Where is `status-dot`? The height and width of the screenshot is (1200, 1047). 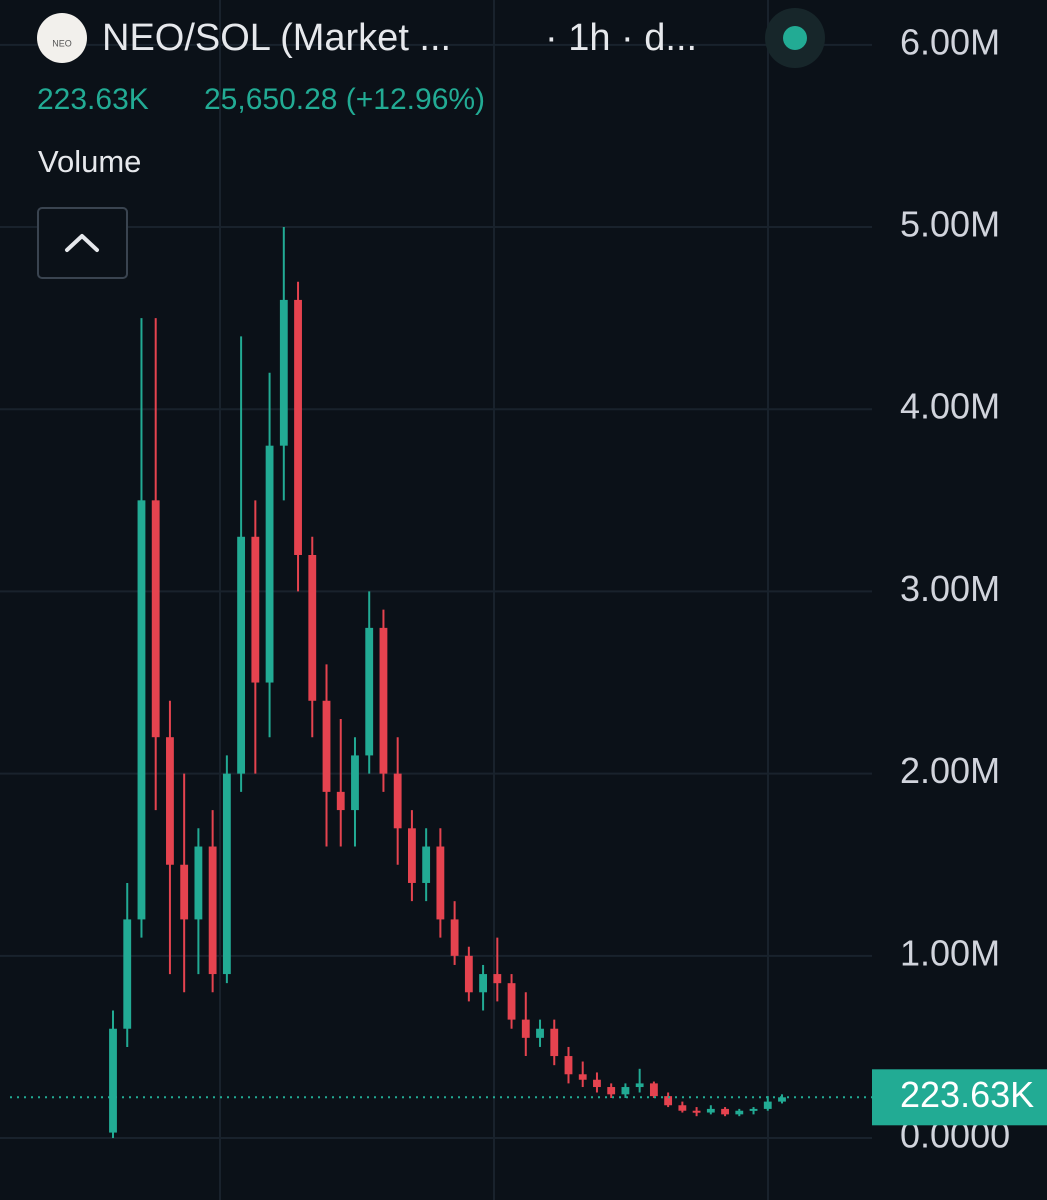
status-dot is located at coordinates (795, 38).